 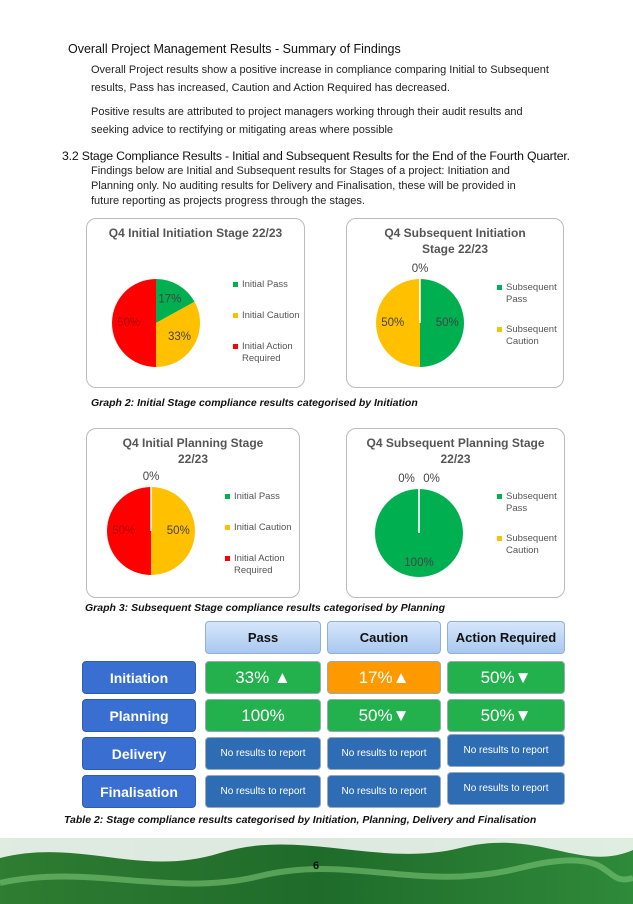 I want to click on chart-title: Q4 Initial Planning Stage 22/23, so click(x=193, y=451).